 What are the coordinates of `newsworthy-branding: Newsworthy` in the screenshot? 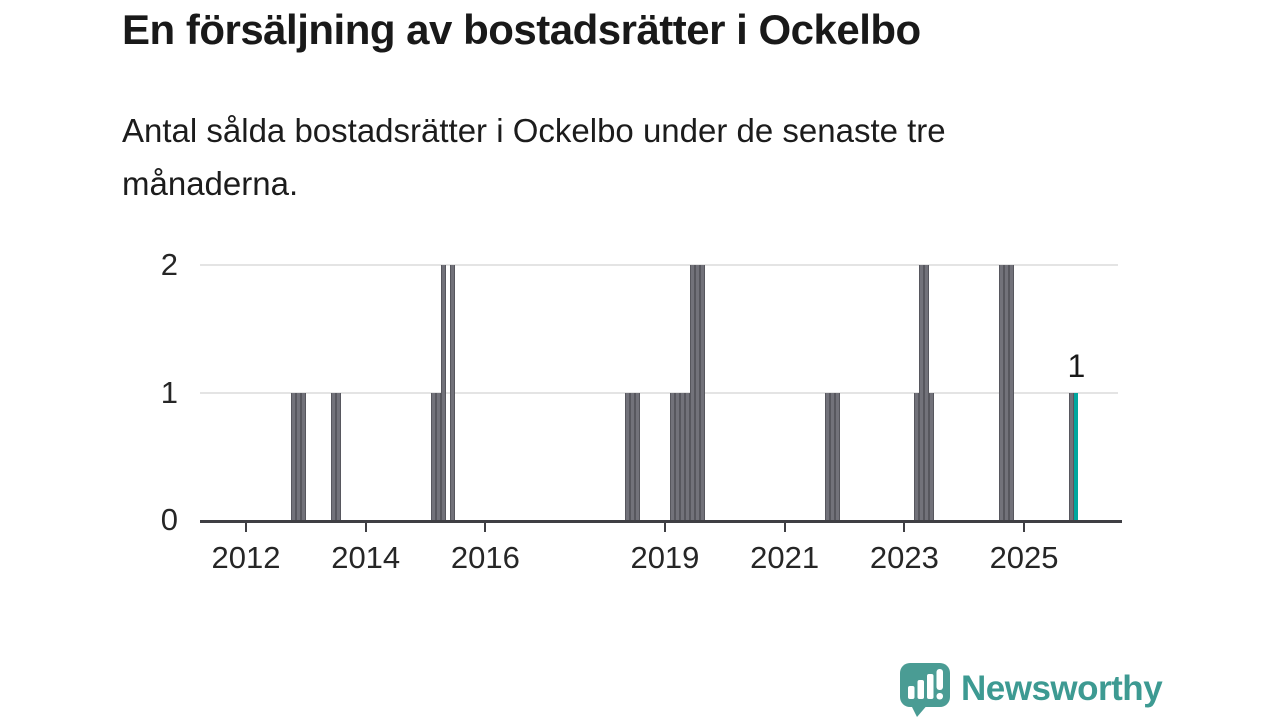 It's located at (1030, 689).